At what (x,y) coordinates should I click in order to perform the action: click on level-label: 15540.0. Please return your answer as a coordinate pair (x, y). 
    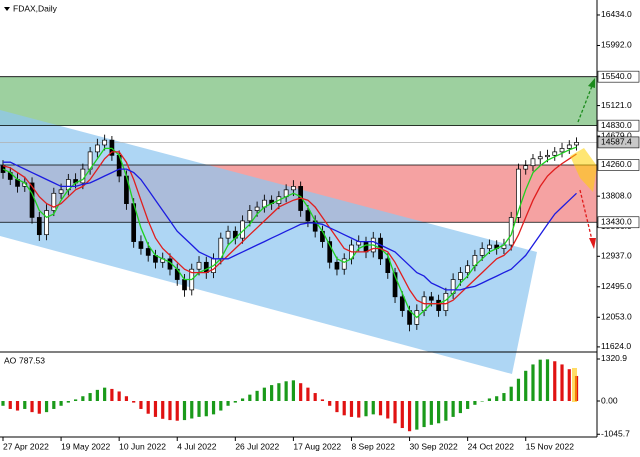
    Looking at the image, I should click on (616, 76).